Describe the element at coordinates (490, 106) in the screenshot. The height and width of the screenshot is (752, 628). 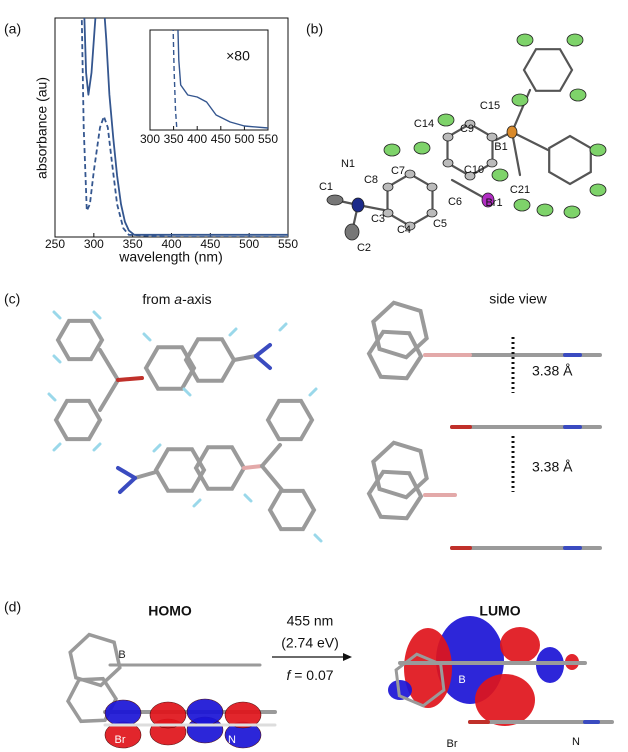
I see `atom-label: C15` at that location.